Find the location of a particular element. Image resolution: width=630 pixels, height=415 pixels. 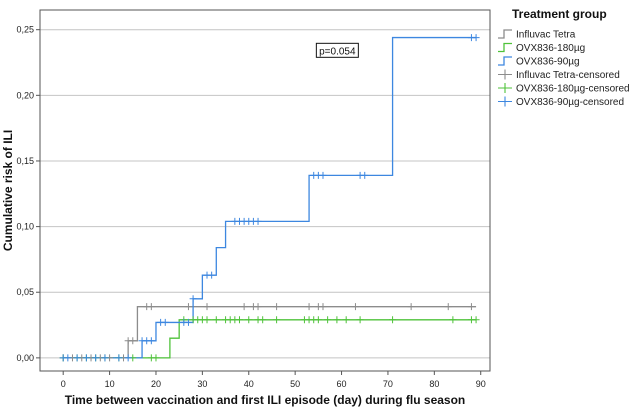

x-tick-label: 0 is located at coordinates (63, 384).